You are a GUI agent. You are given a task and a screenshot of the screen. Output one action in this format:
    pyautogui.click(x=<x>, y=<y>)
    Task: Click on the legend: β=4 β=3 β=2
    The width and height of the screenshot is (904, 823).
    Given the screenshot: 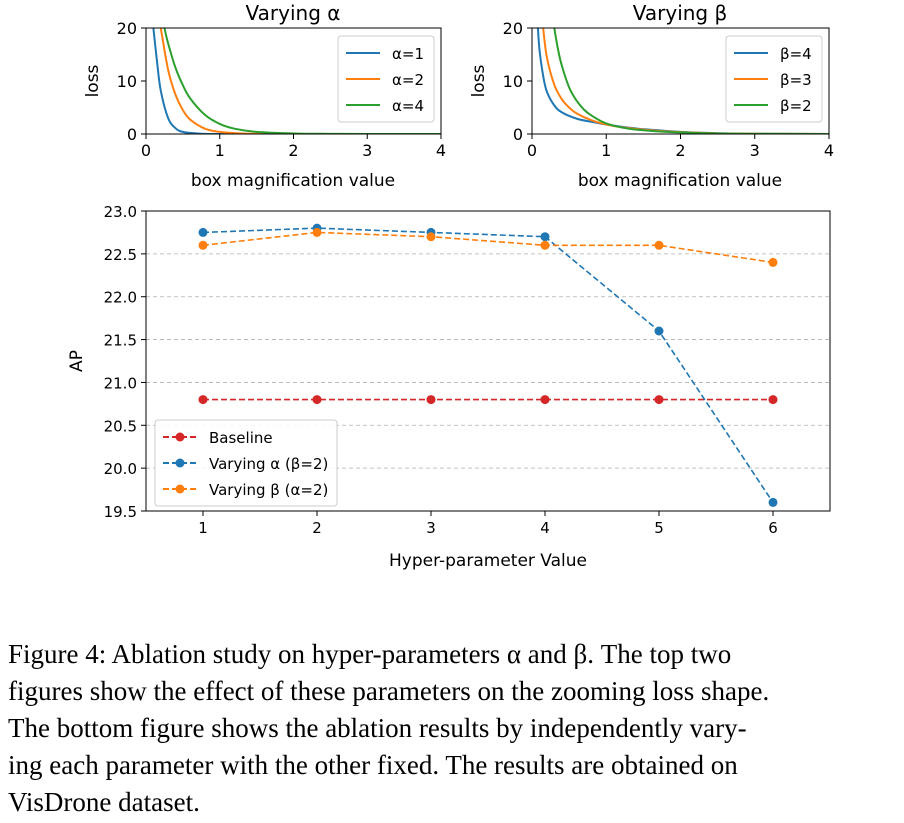 What is the action you would take?
    pyautogui.click(x=774, y=79)
    